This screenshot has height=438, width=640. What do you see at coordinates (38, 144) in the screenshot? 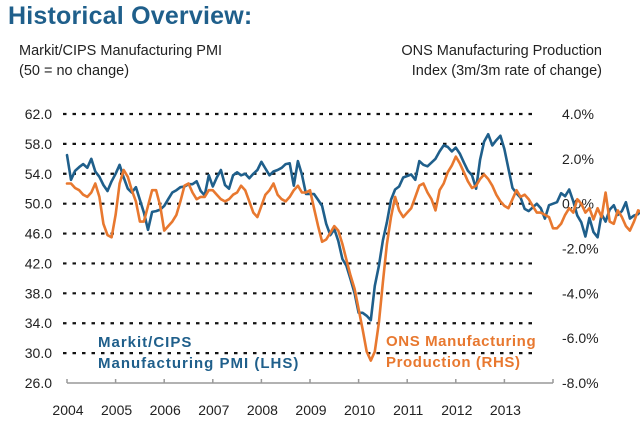
I see `y-left-tick-label: 58.0` at bounding box center [38, 144].